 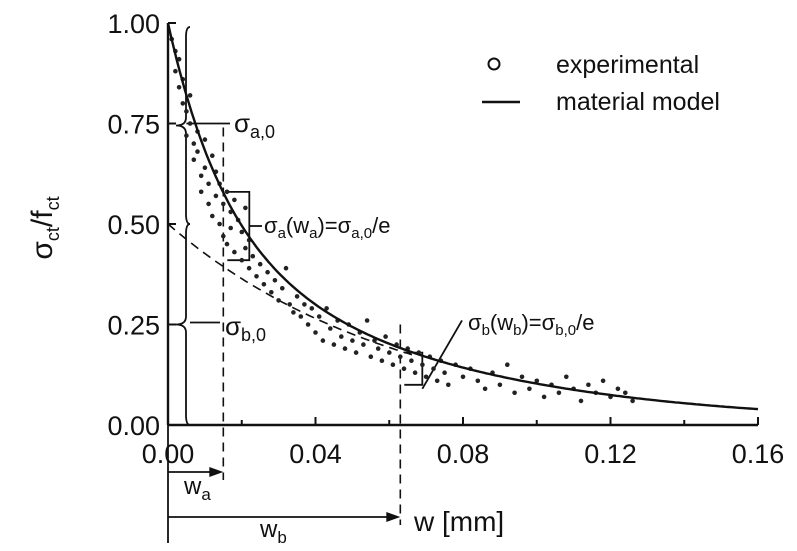 I want to click on brace-sigma-a0, so click(x=183, y=125).